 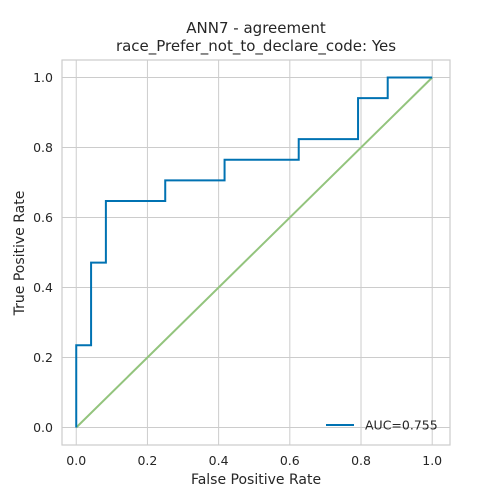 What do you see at coordinates (254, 460) in the screenshot?
I see `x-tick-labels: 0.0 0.2 0.4 0.6 0.8 1.0` at bounding box center [254, 460].